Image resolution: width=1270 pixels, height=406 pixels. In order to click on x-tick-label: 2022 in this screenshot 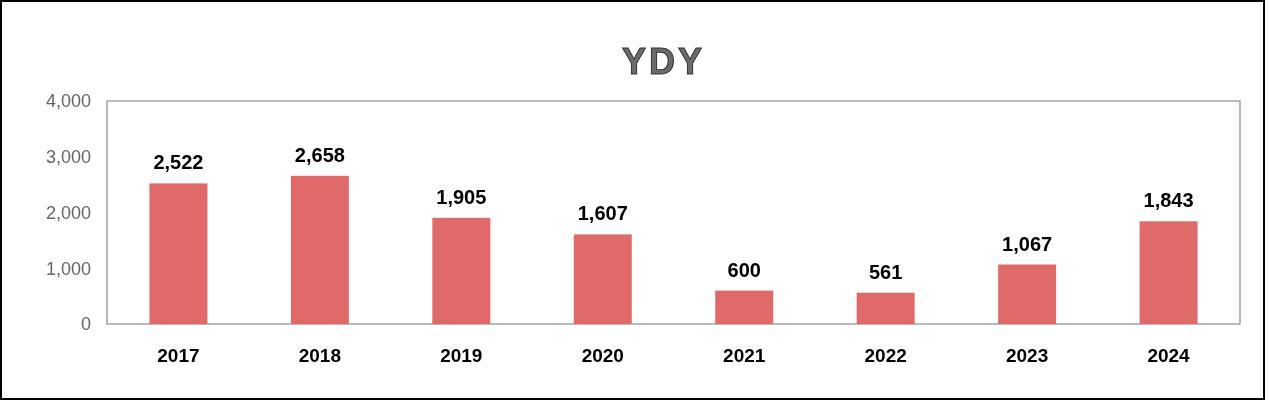, I will do `click(885, 355)`.